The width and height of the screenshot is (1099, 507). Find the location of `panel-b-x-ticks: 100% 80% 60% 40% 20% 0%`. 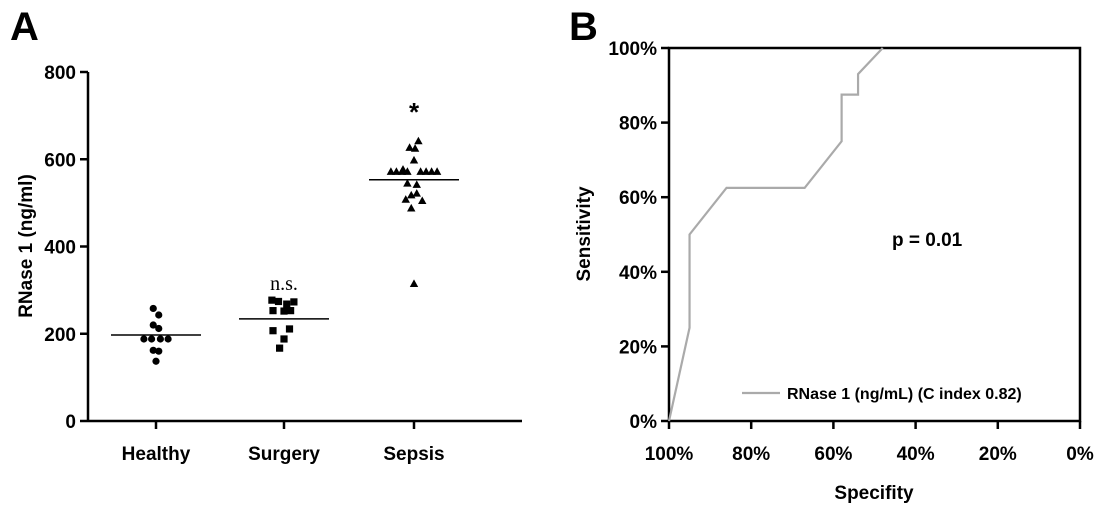

panel-b-x-ticks: 100% 80% 60% 40% 20% 0% is located at coordinates (869, 443).